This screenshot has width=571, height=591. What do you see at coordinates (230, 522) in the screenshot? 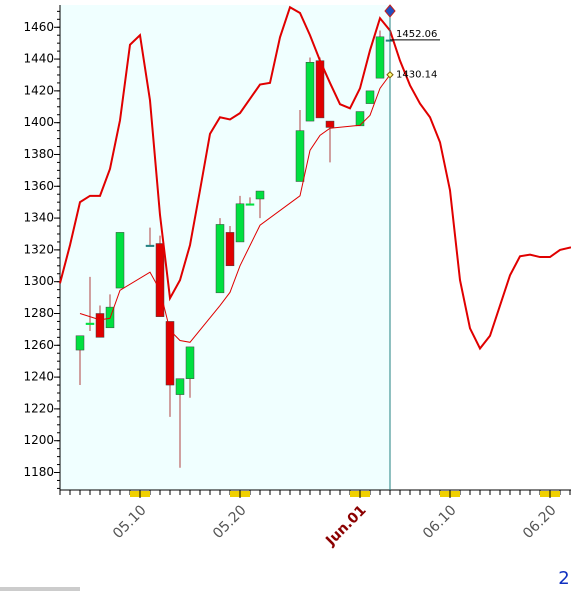
I see `x-tick-label: 05.20` at bounding box center [230, 522].